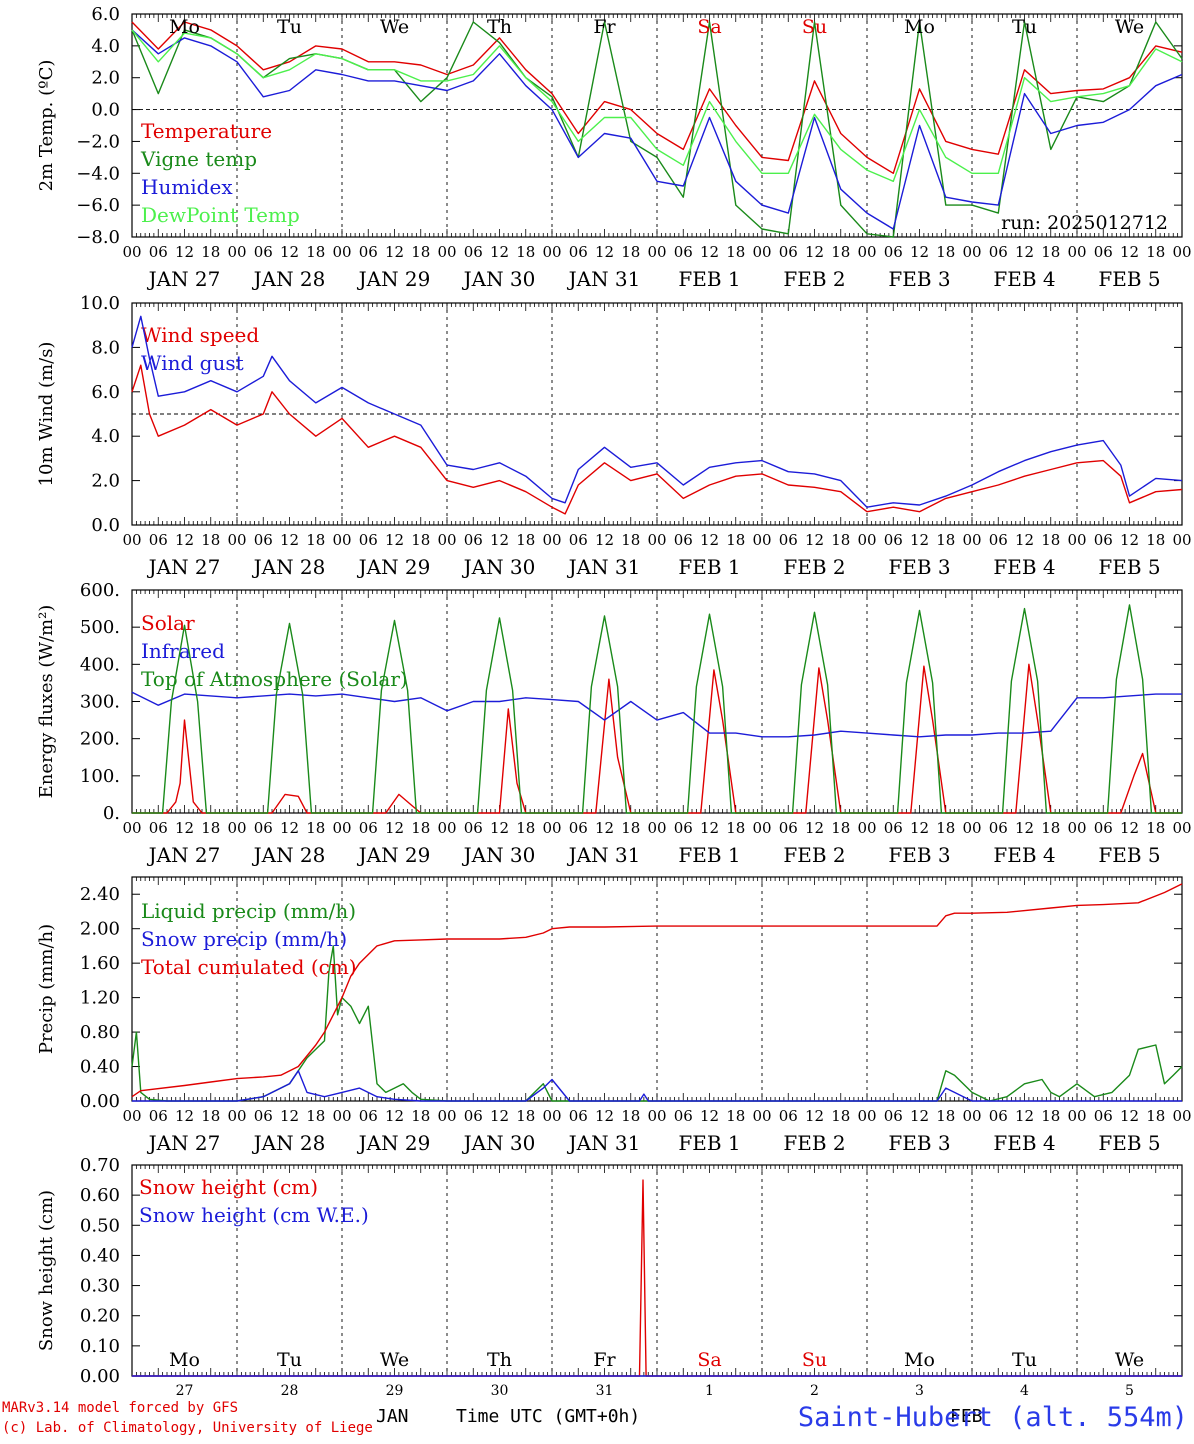 The height and width of the screenshot is (1444, 1194). What do you see at coordinates (274, 679) in the screenshot?
I see `legend-entry: Top of Atmosphere (Solar)` at bounding box center [274, 679].